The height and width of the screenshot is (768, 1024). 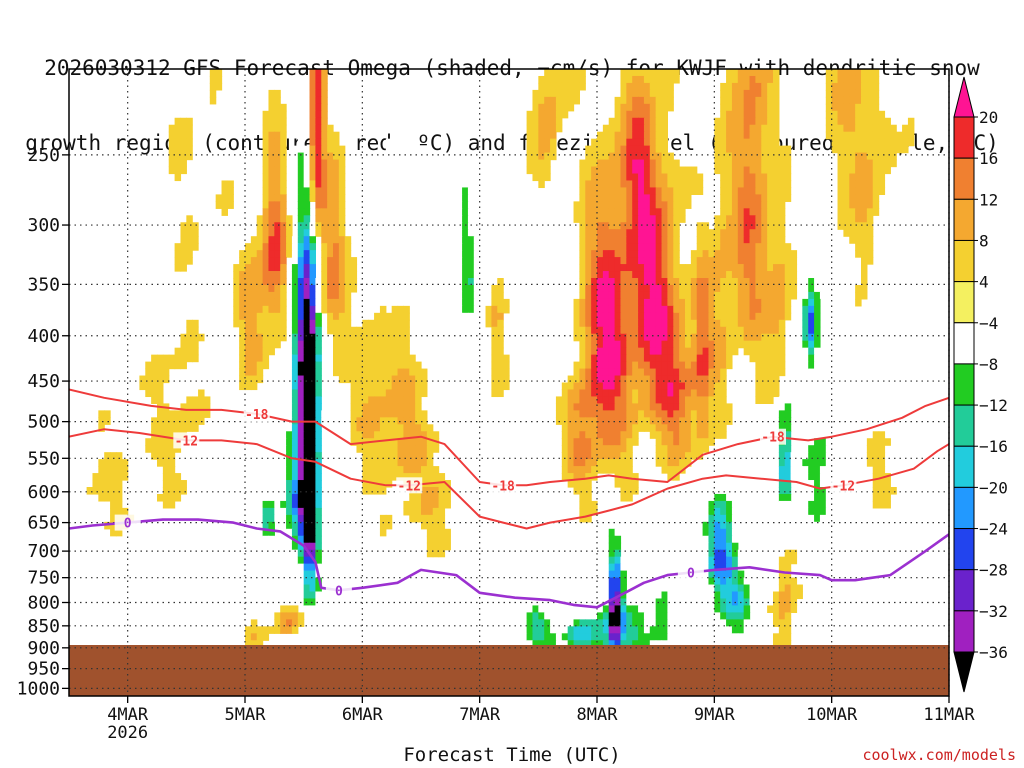 I want to click on isotherm-minus12-label: -12, so click(x=843, y=486).